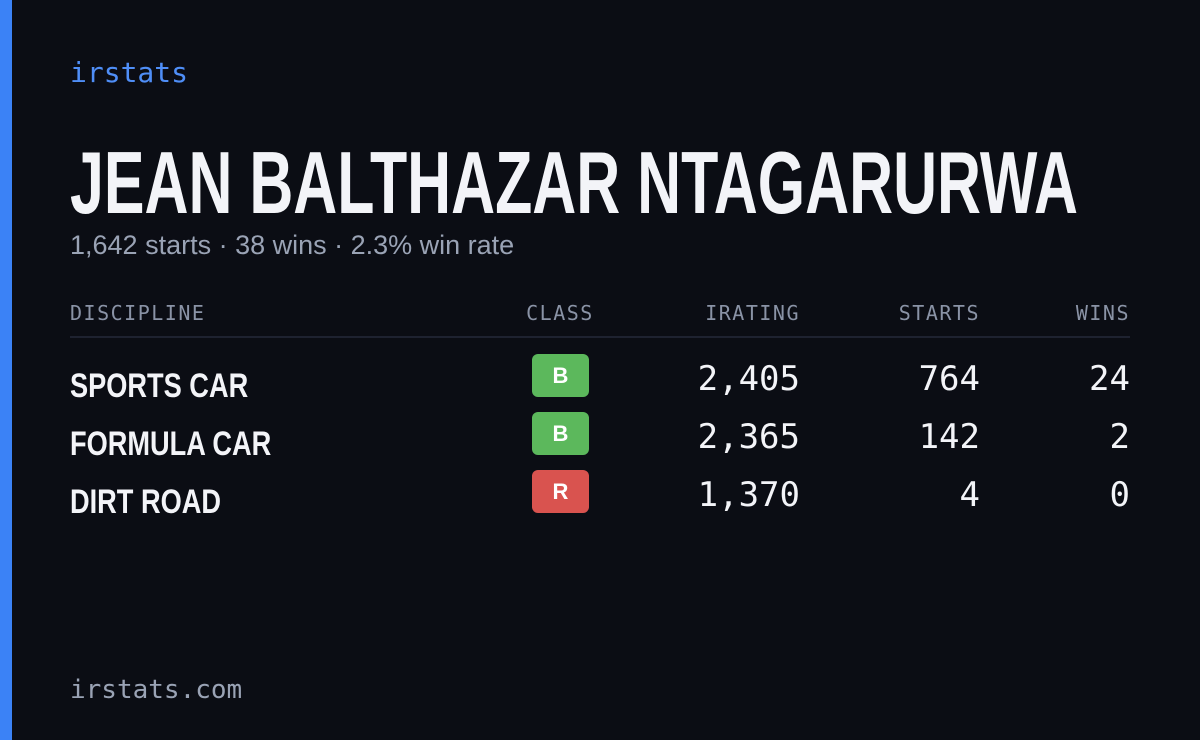 This screenshot has height=740, width=1200. I want to click on column-header: STARTS, so click(939, 313).